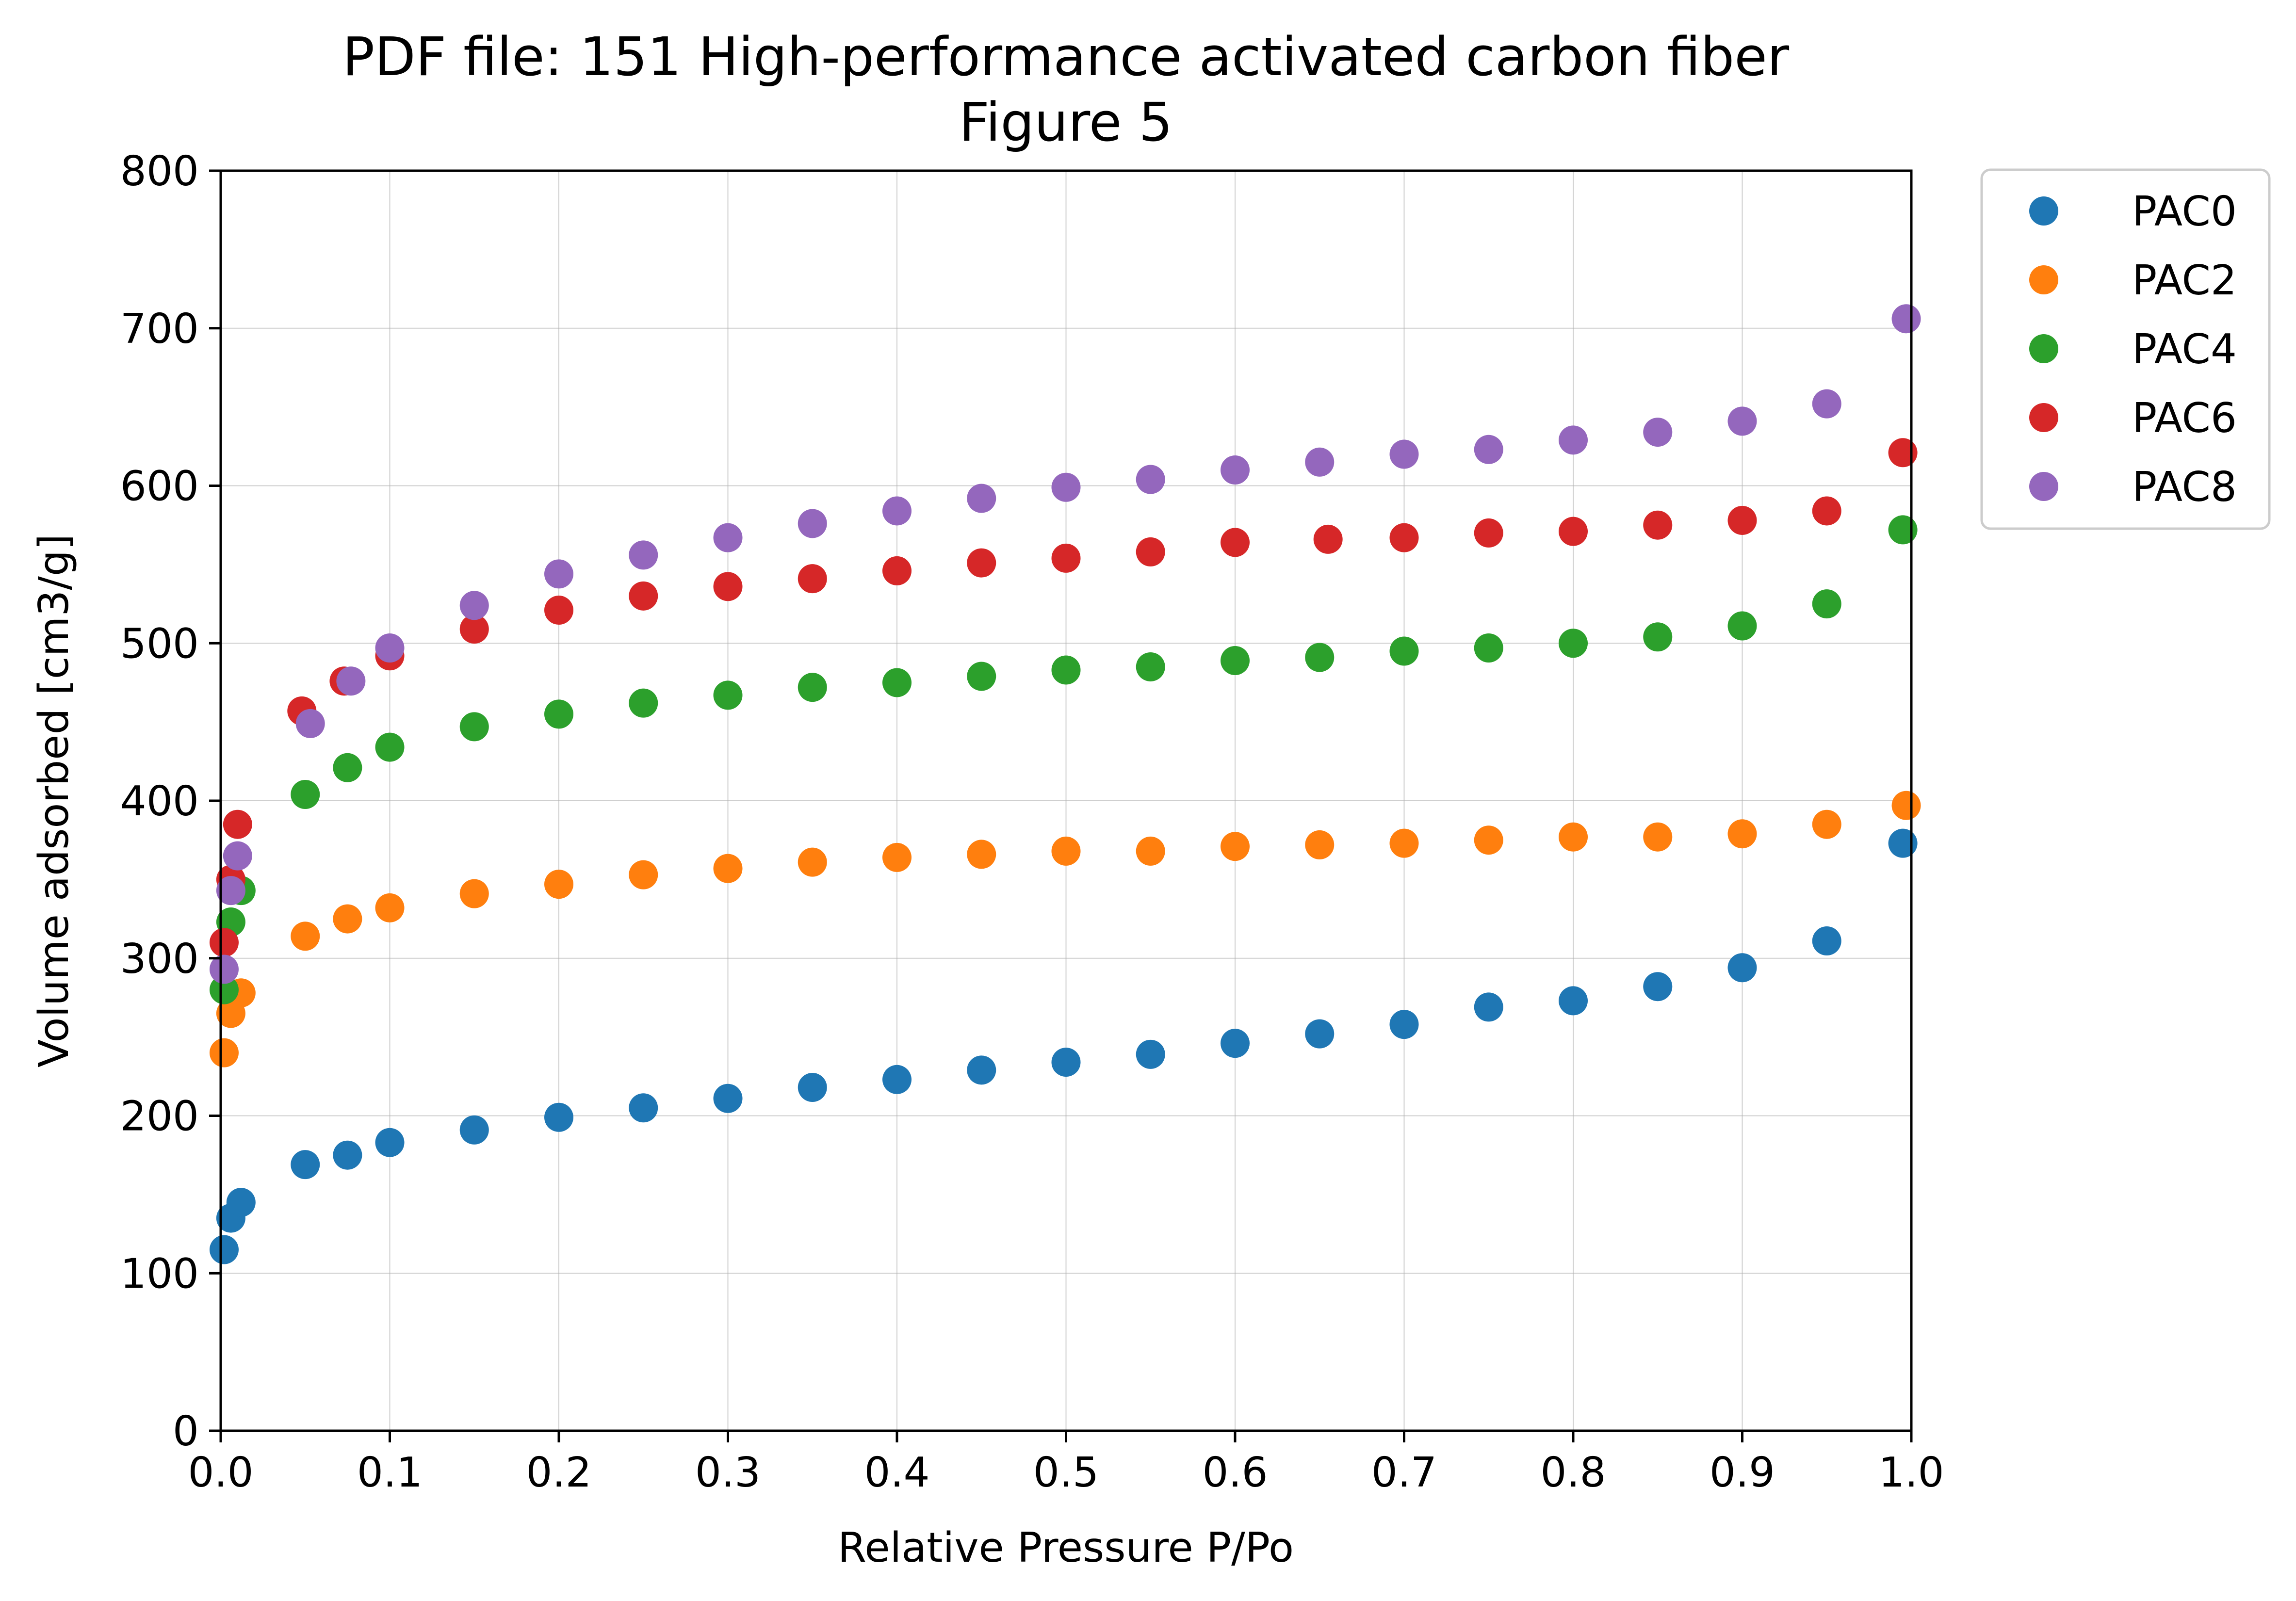 Image resolution: width=2296 pixels, height=1601 pixels. Describe the element at coordinates (2125, 349) in the screenshot. I see `legend: PAC0 PAC2 PAC4 PAC6 PAC8` at that location.